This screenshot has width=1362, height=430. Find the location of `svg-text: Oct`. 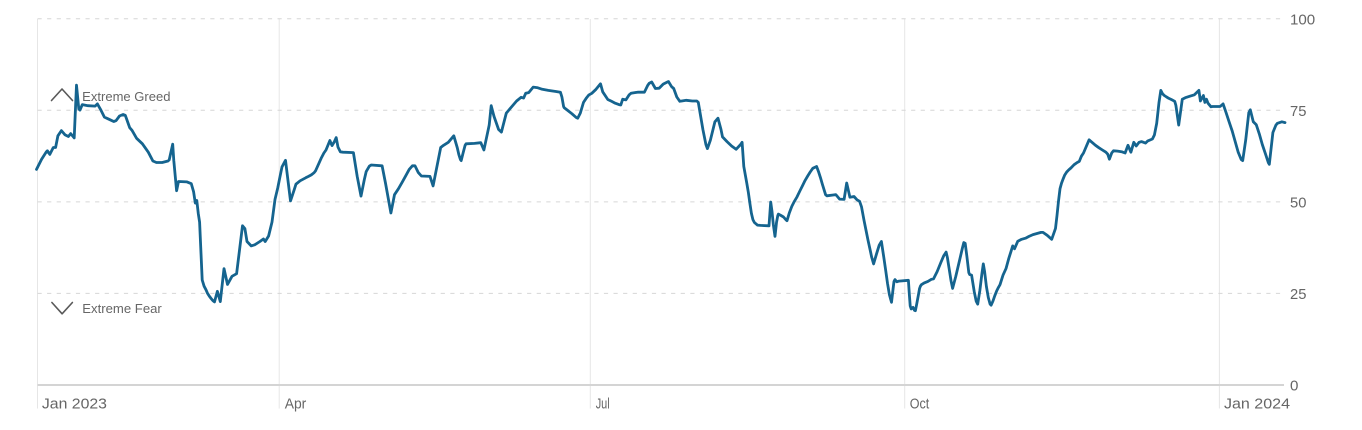

svg-text: Oct is located at coordinates (920, 403).